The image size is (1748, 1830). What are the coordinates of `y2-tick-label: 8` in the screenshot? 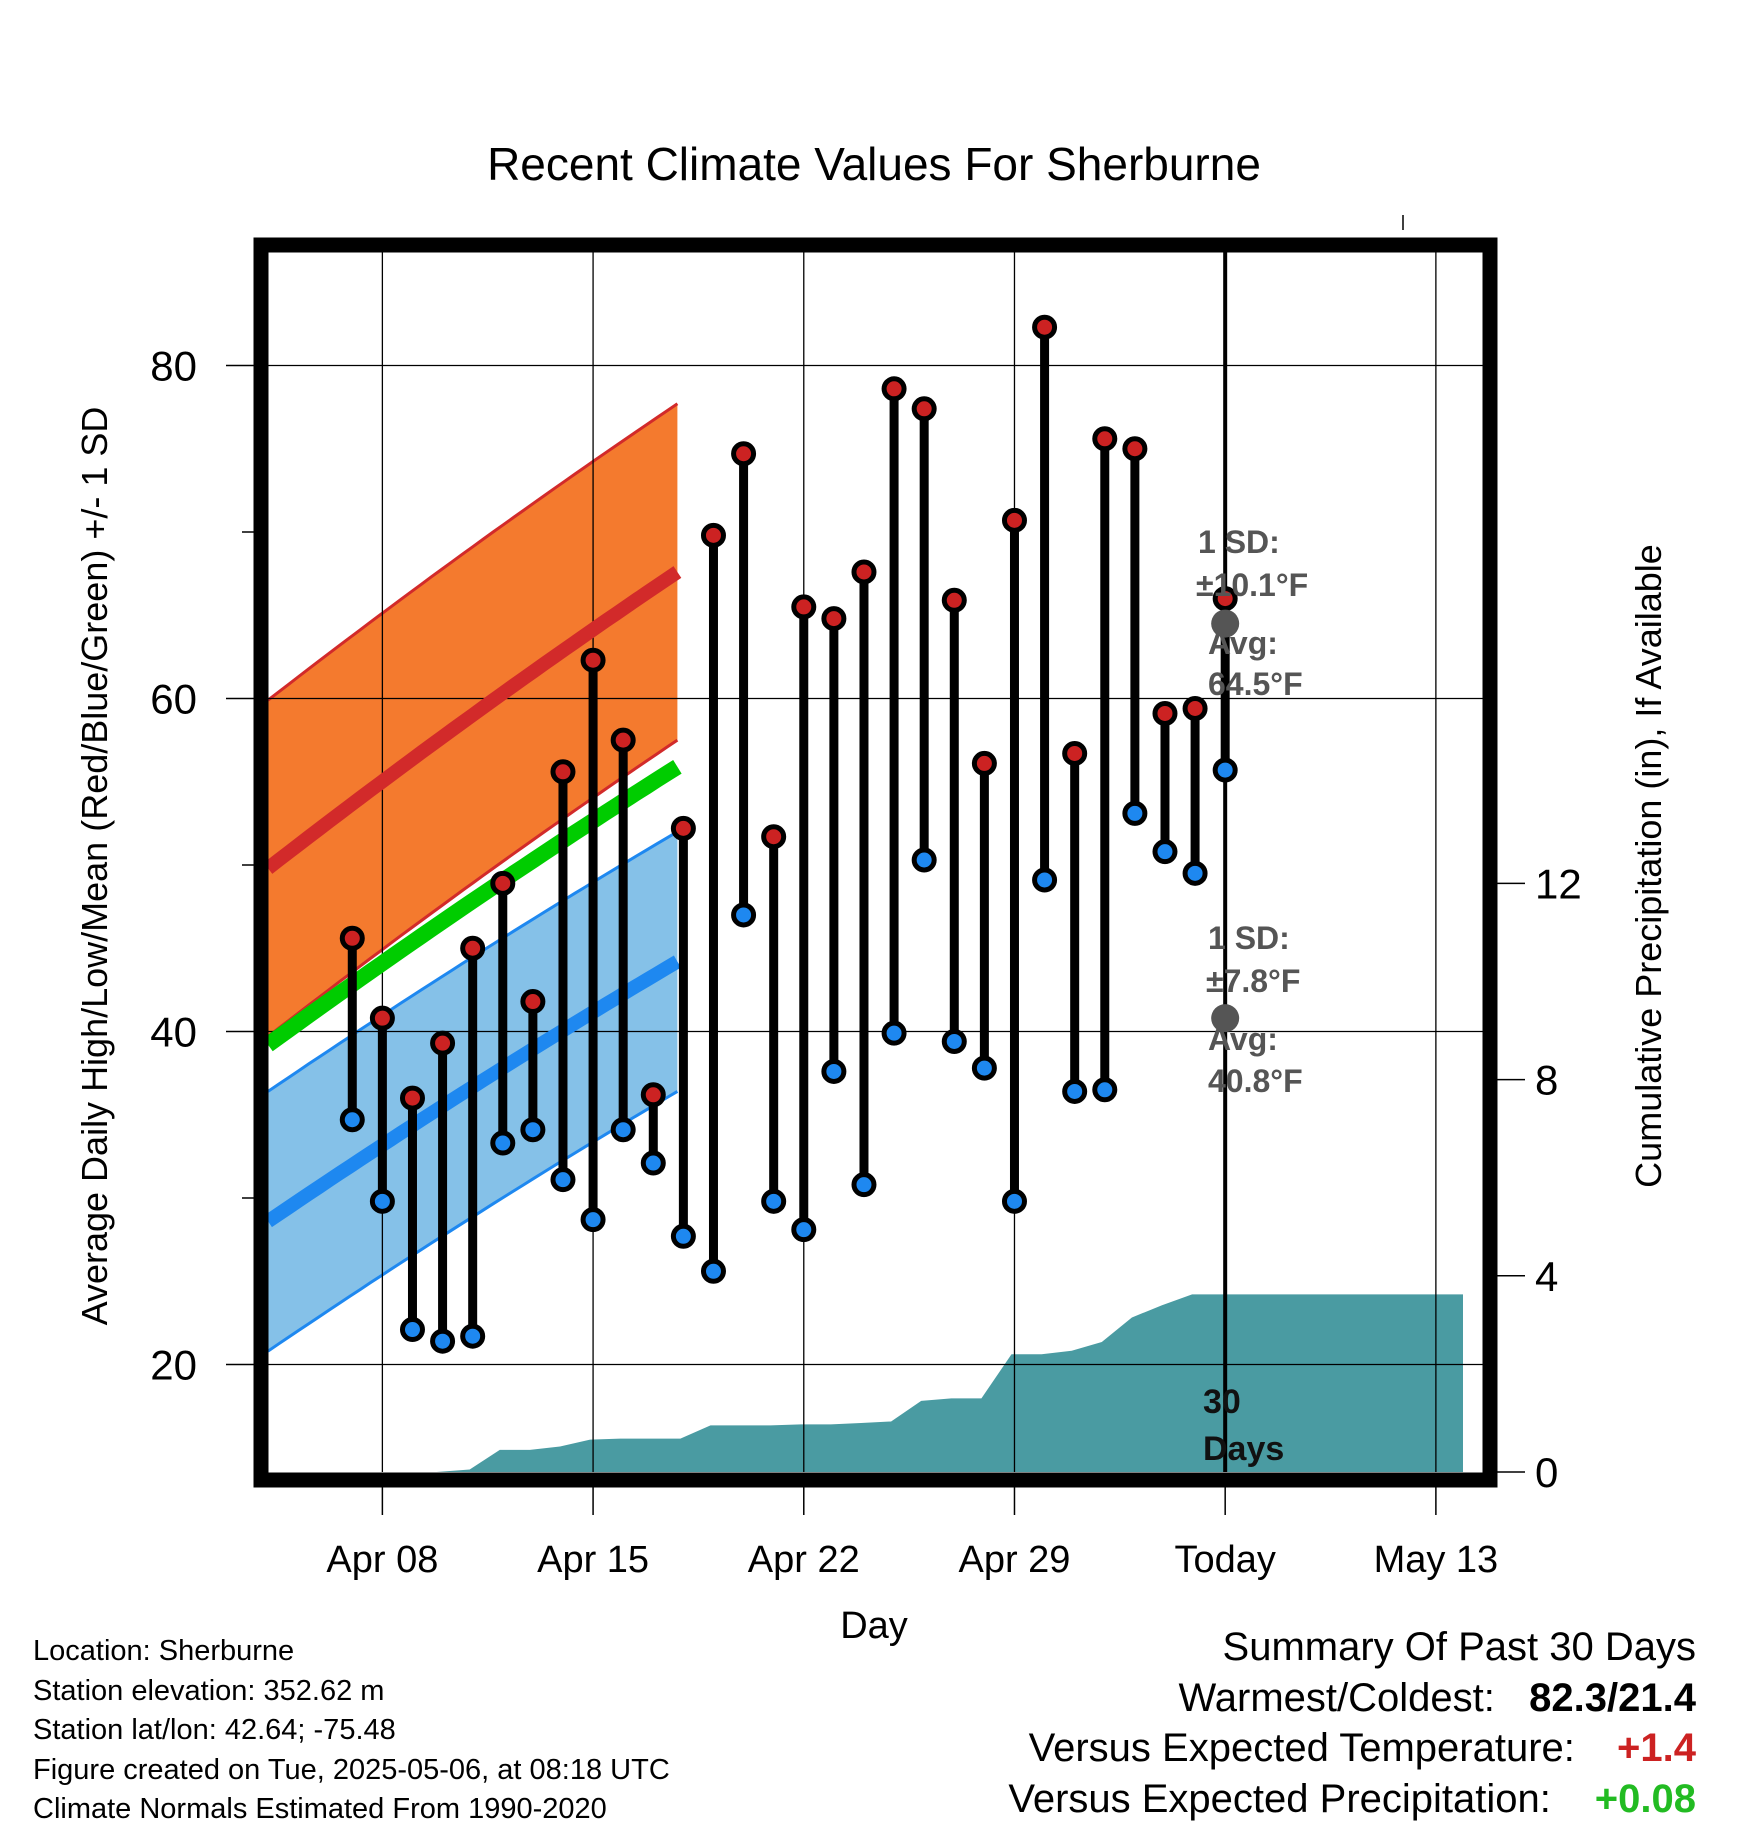 It's located at (1546, 1080).